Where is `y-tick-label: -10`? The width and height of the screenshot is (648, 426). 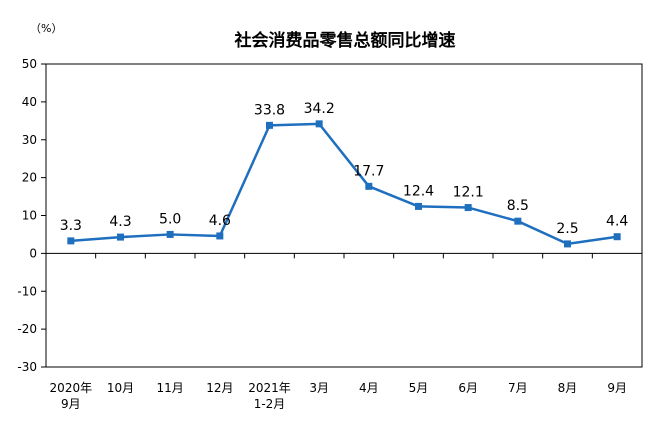
y-tick-label: -10 is located at coordinates (27, 291).